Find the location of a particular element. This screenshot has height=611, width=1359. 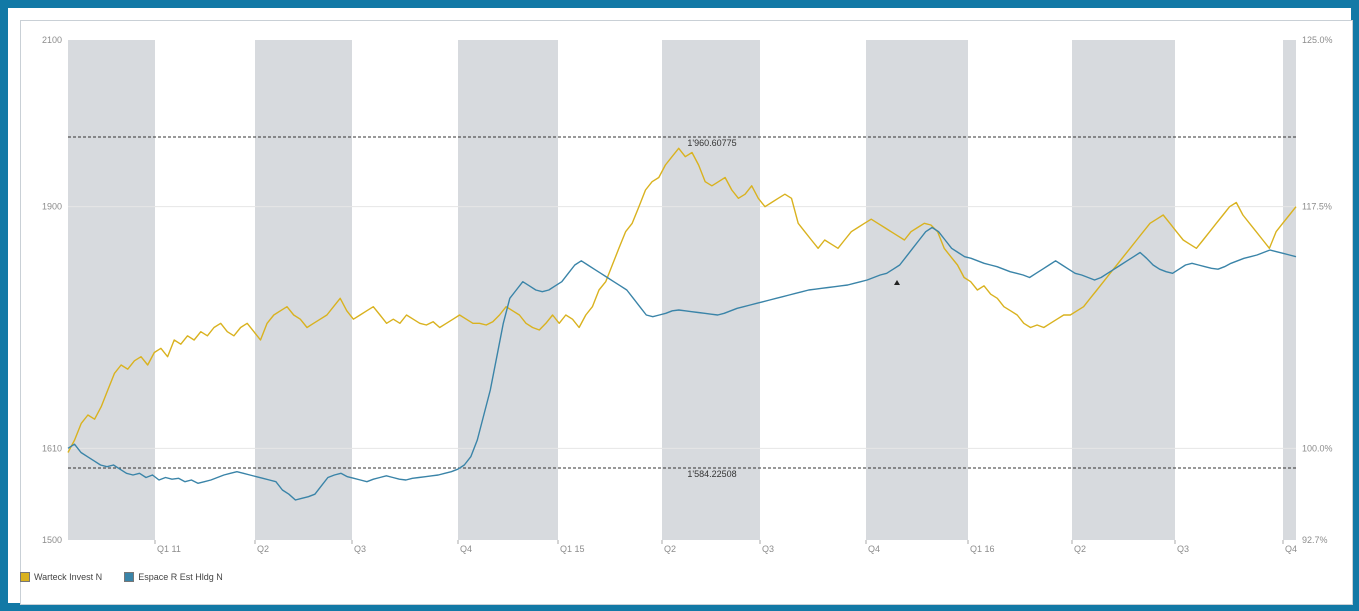

legend-item-espace: Espace R Est Hldg N is located at coordinates (173, 577).